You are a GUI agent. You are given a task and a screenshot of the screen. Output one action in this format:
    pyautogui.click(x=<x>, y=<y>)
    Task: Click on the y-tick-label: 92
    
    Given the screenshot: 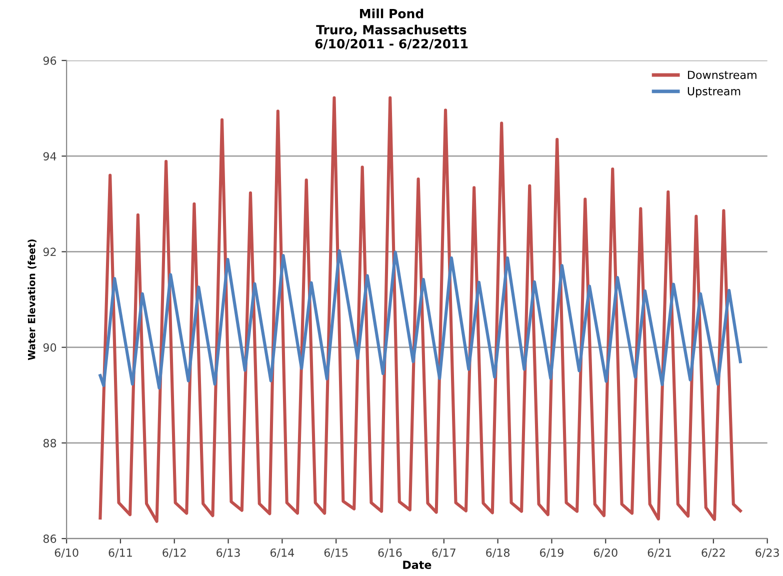 What is the action you would take?
    pyautogui.click(x=49, y=252)
    